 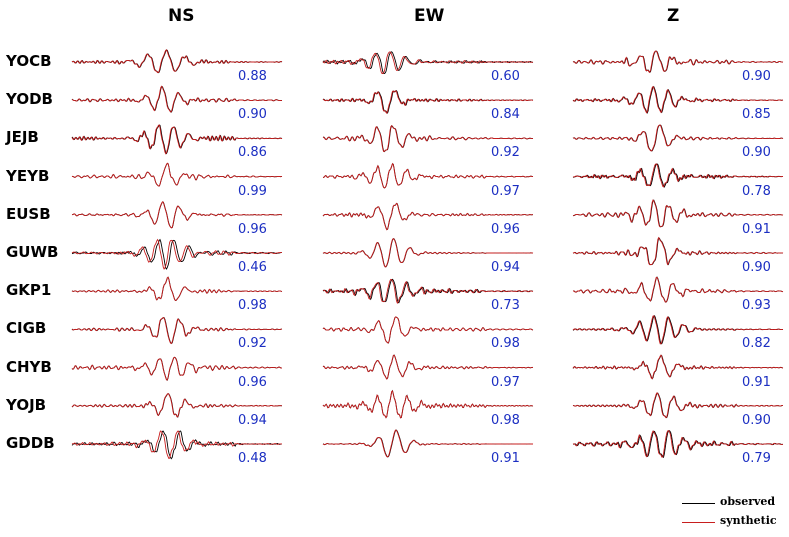 I want to click on legend-observed: observed, so click(x=732, y=503).